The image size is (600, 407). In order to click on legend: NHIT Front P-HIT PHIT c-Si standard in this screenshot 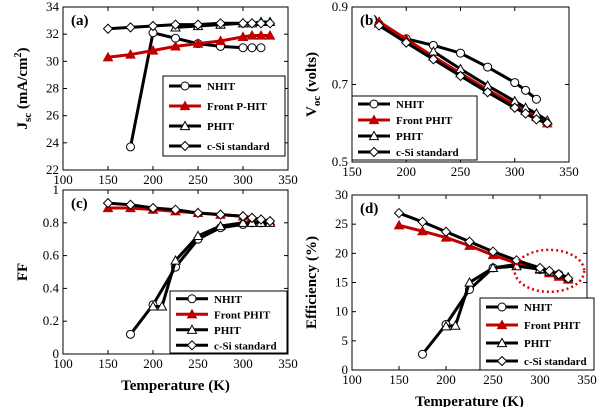, I will do `click(224, 116)`.